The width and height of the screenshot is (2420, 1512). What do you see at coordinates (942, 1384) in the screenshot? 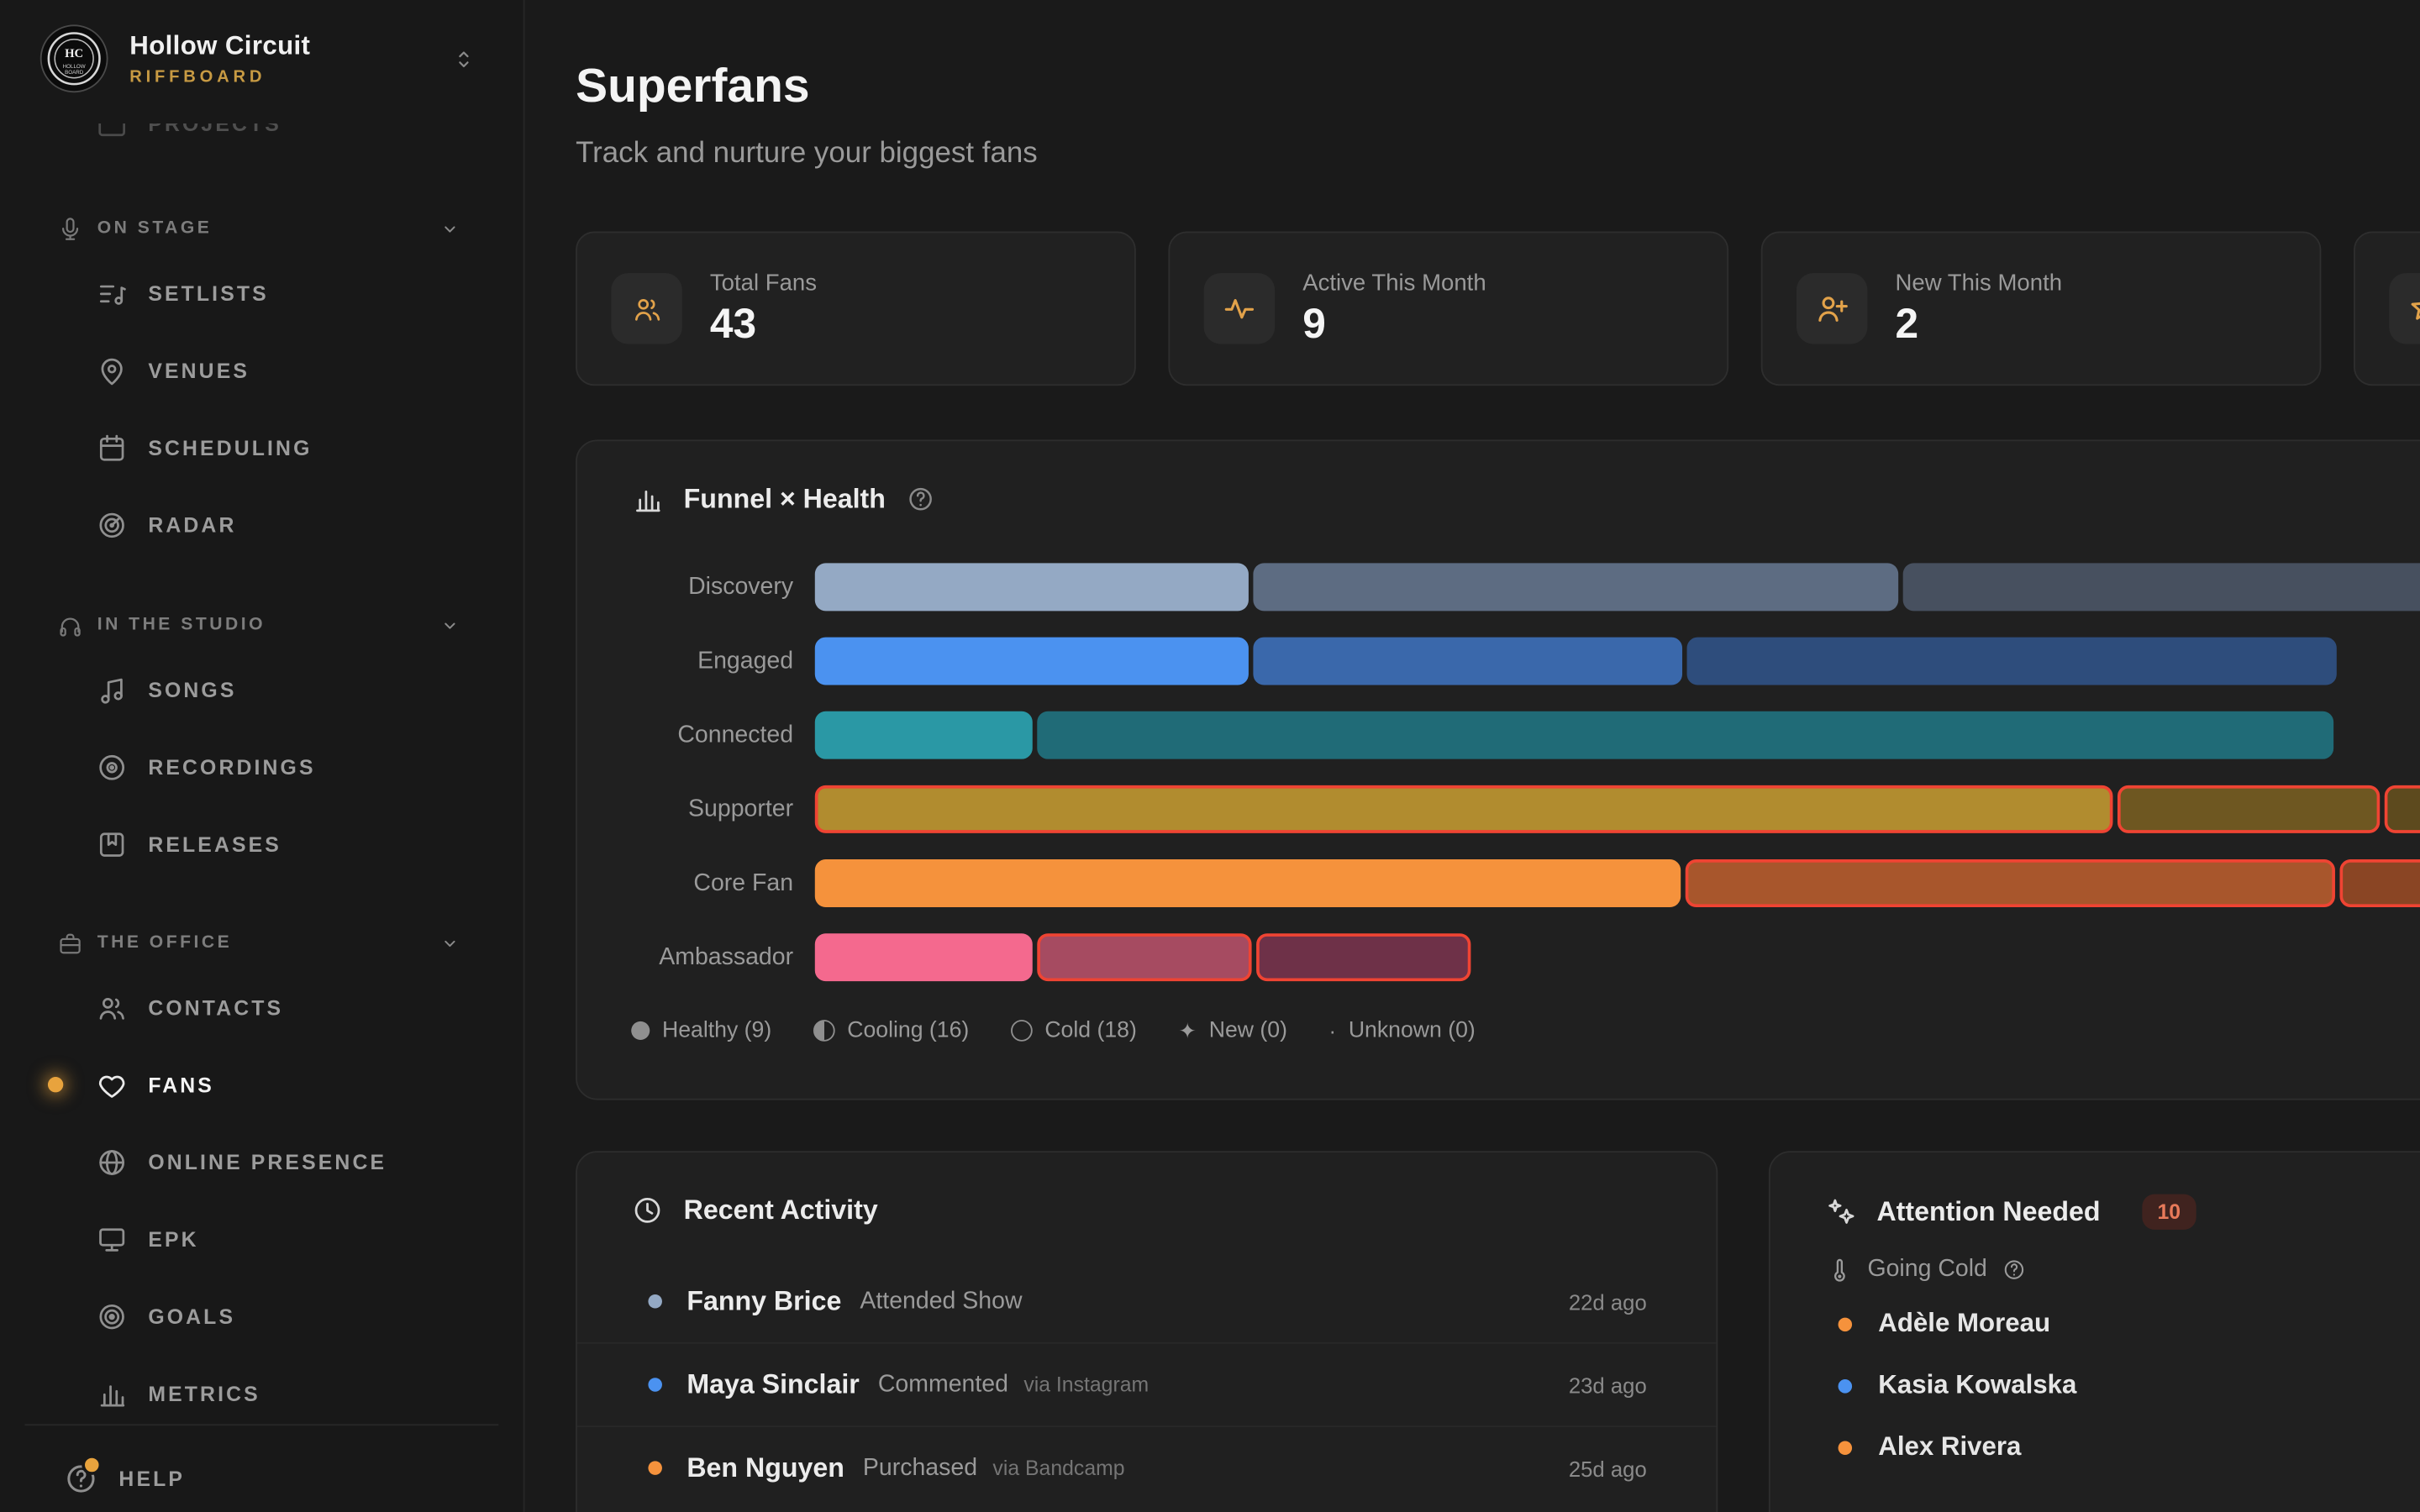
I see `activity-action: Commented` at bounding box center [942, 1384].